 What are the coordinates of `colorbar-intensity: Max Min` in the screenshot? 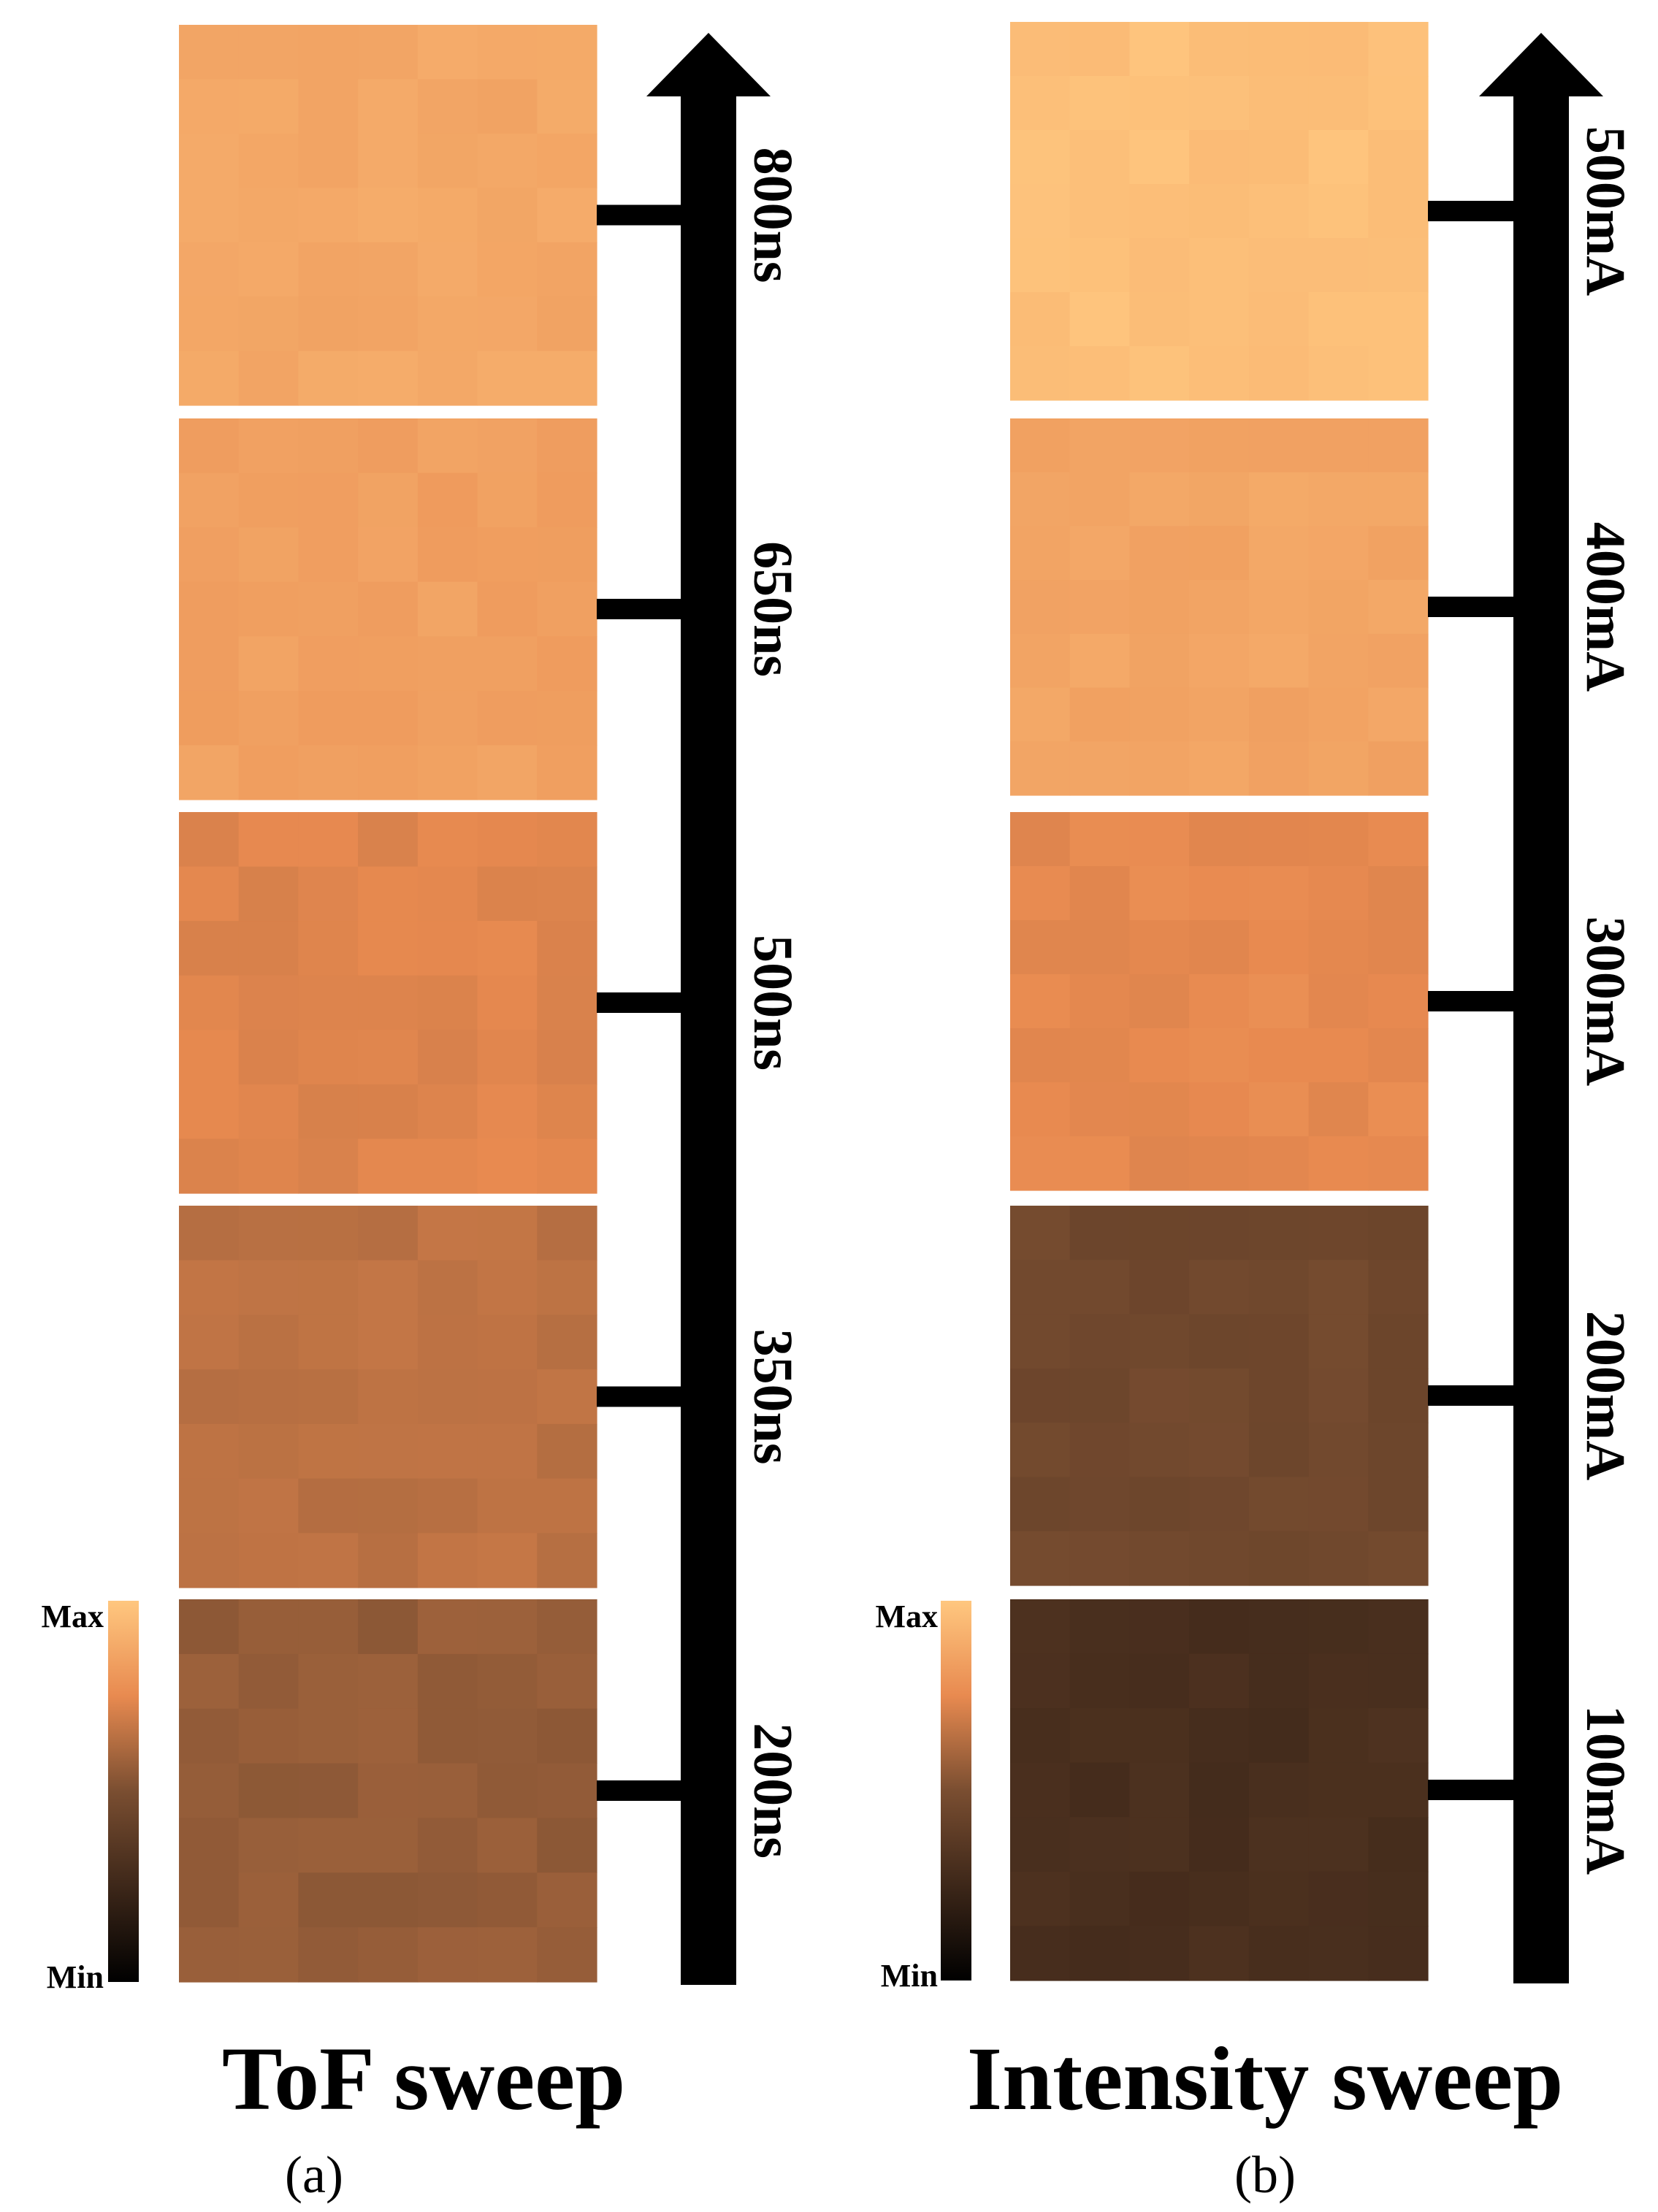 It's located at (923, 1796).